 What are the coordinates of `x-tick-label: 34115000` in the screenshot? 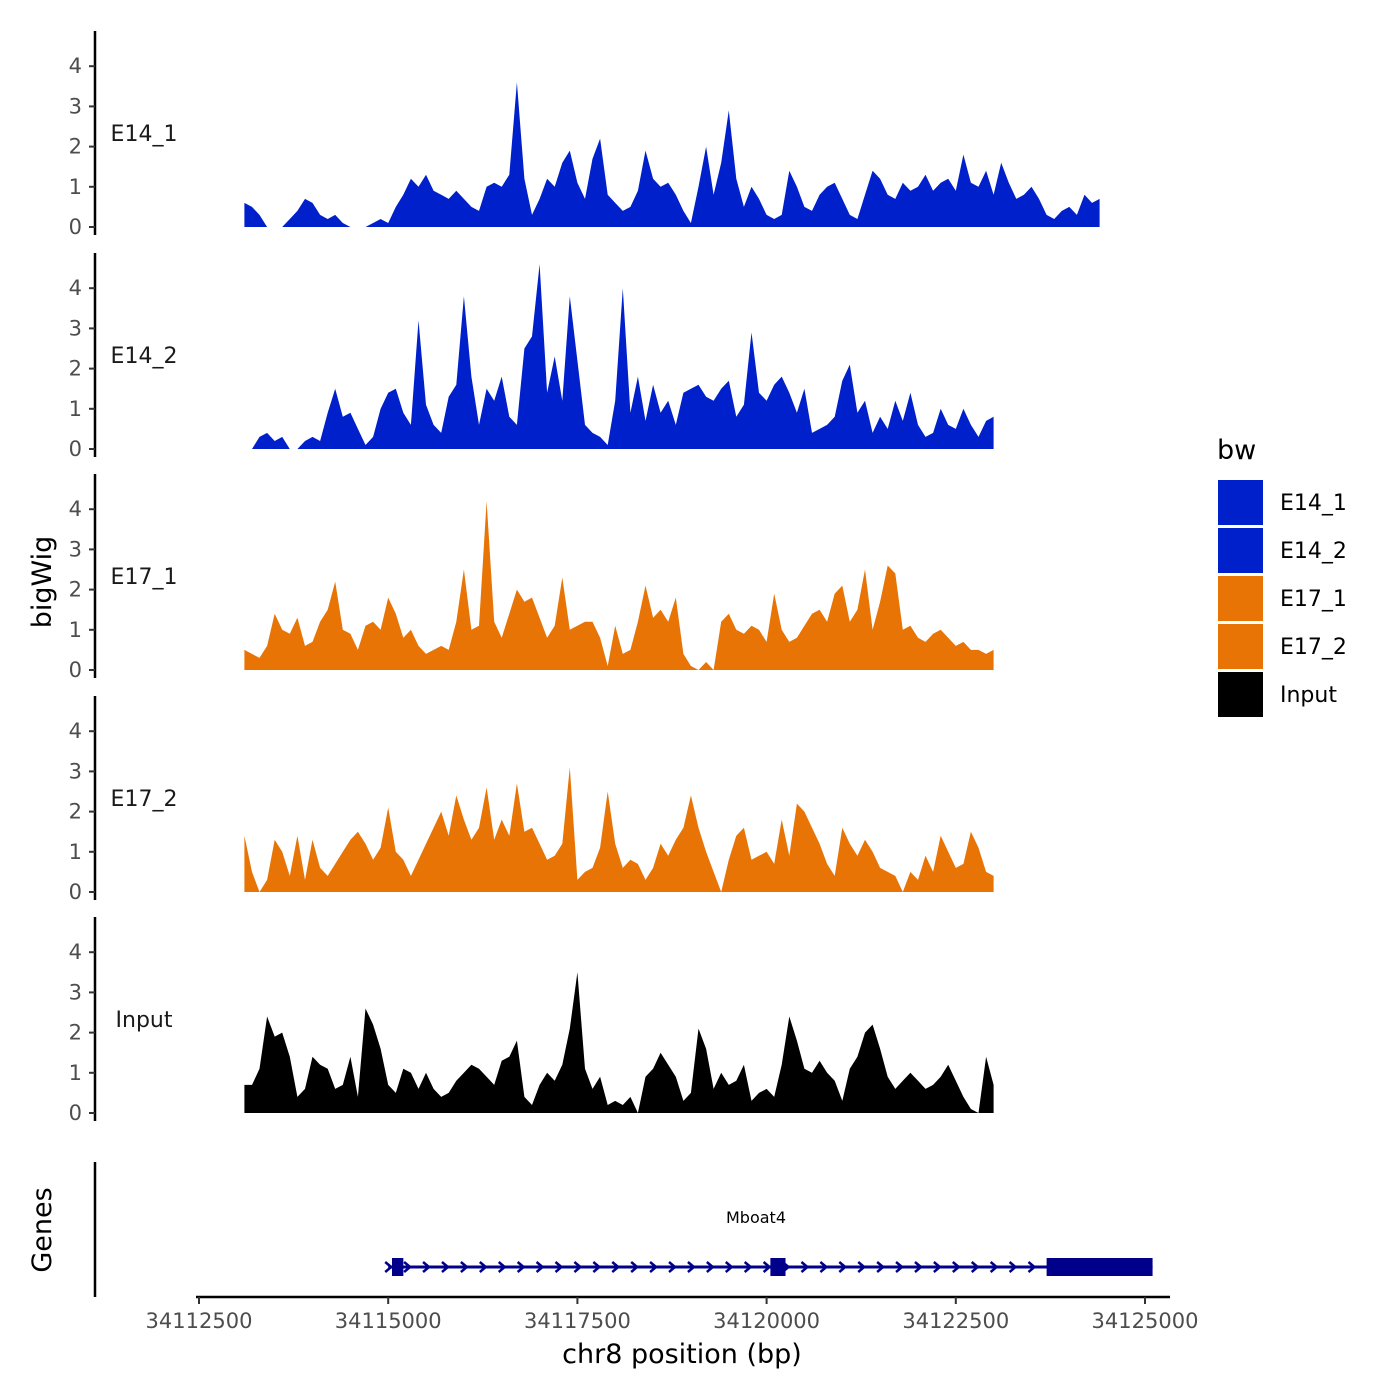 It's located at (388, 1321).